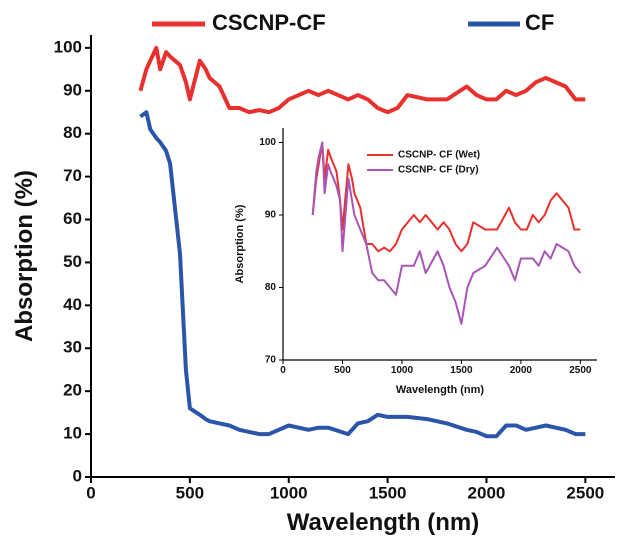  What do you see at coordinates (439, 155) in the screenshot?
I see `legend-label: CSCNP- CF (Wet)` at bounding box center [439, 155].